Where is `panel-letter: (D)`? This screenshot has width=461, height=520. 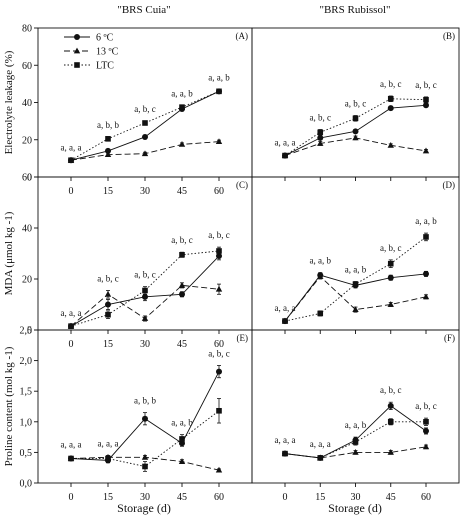
panel-letter: (D) is located at coordinates (449, 185).